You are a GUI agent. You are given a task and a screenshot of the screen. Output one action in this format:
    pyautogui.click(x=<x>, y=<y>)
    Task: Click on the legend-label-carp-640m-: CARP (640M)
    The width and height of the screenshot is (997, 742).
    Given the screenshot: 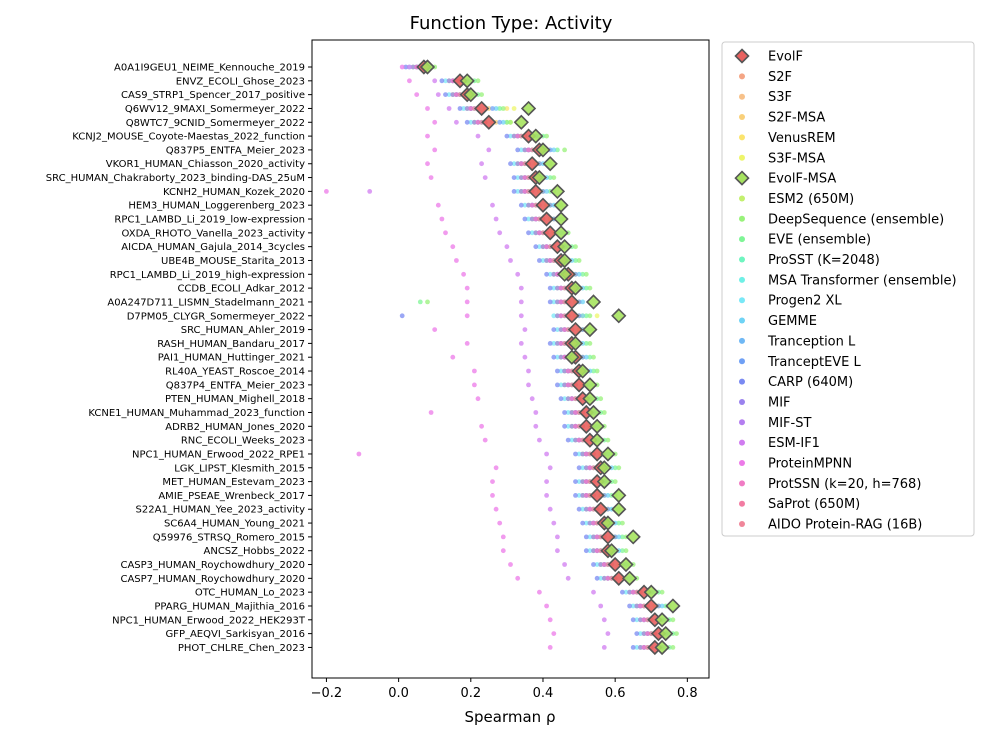 What is the action you would take?
    pyautogui.click(x=810, y=382)
    